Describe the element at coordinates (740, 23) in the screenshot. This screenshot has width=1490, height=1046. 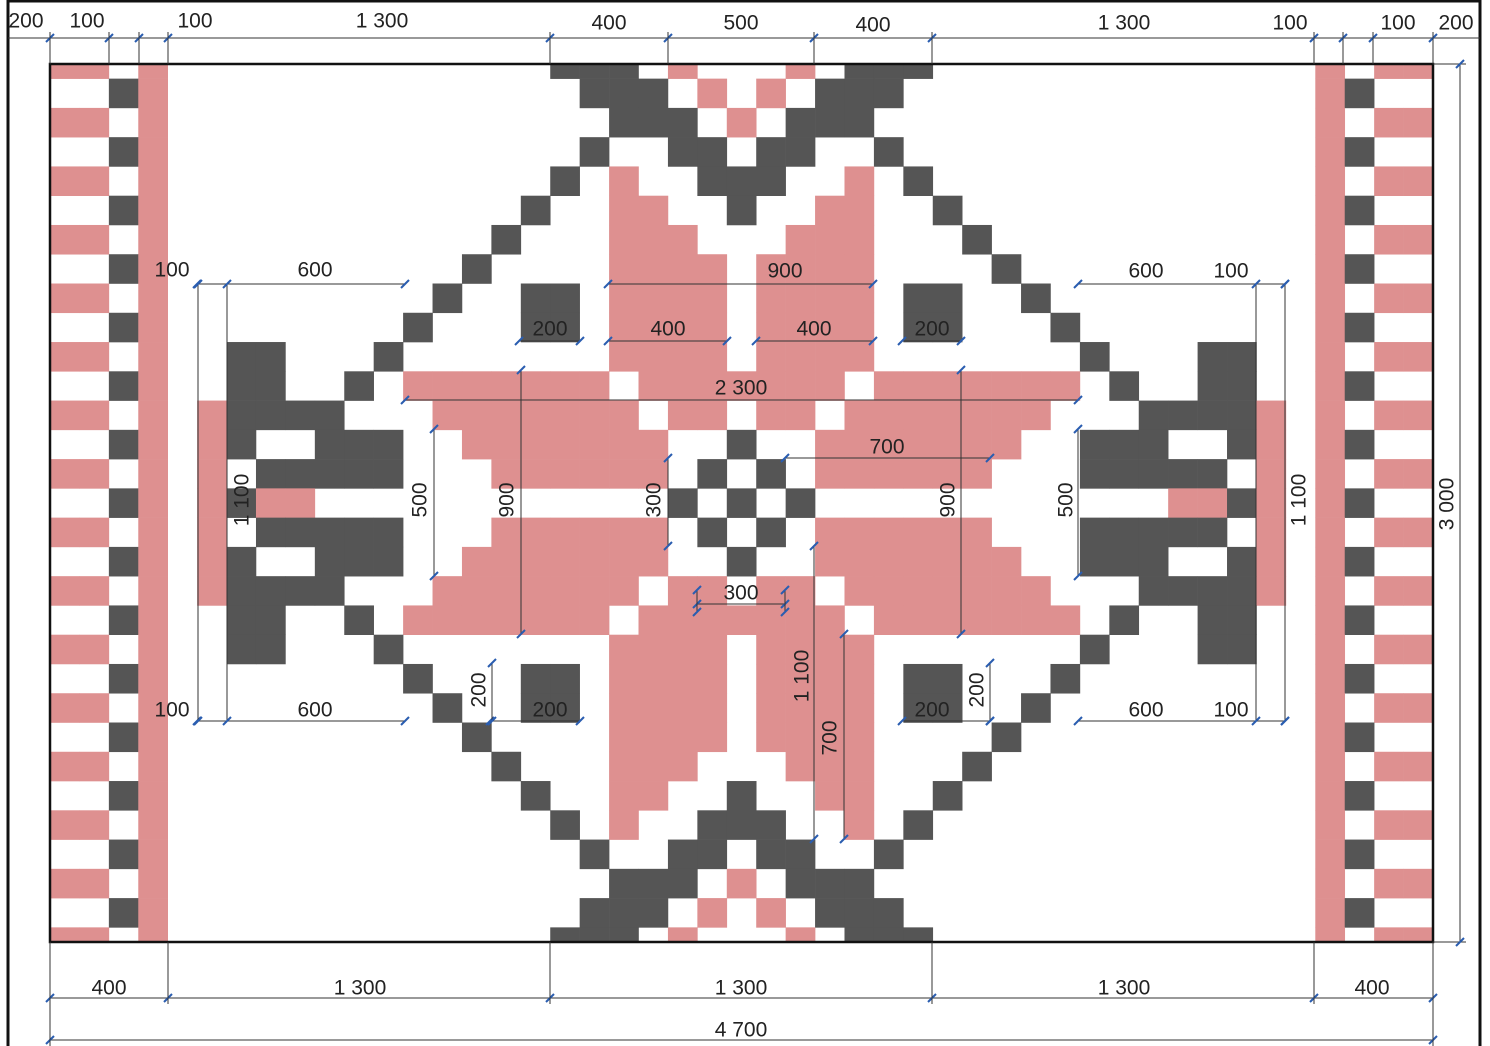
I see `dimension-label: 500` at that location.